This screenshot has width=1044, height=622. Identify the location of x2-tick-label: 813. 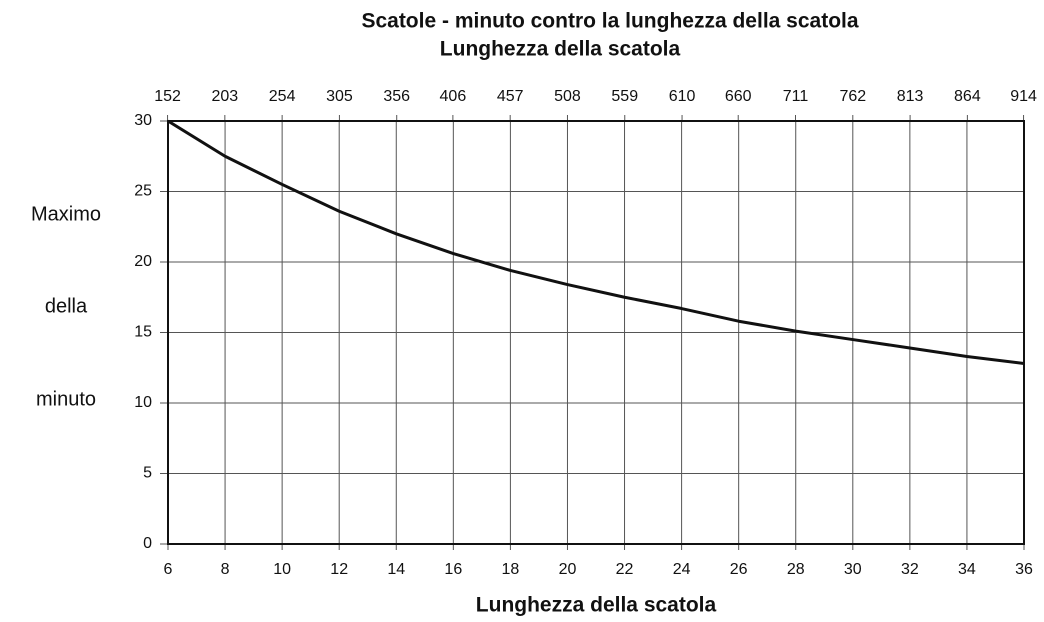
(910, 96).